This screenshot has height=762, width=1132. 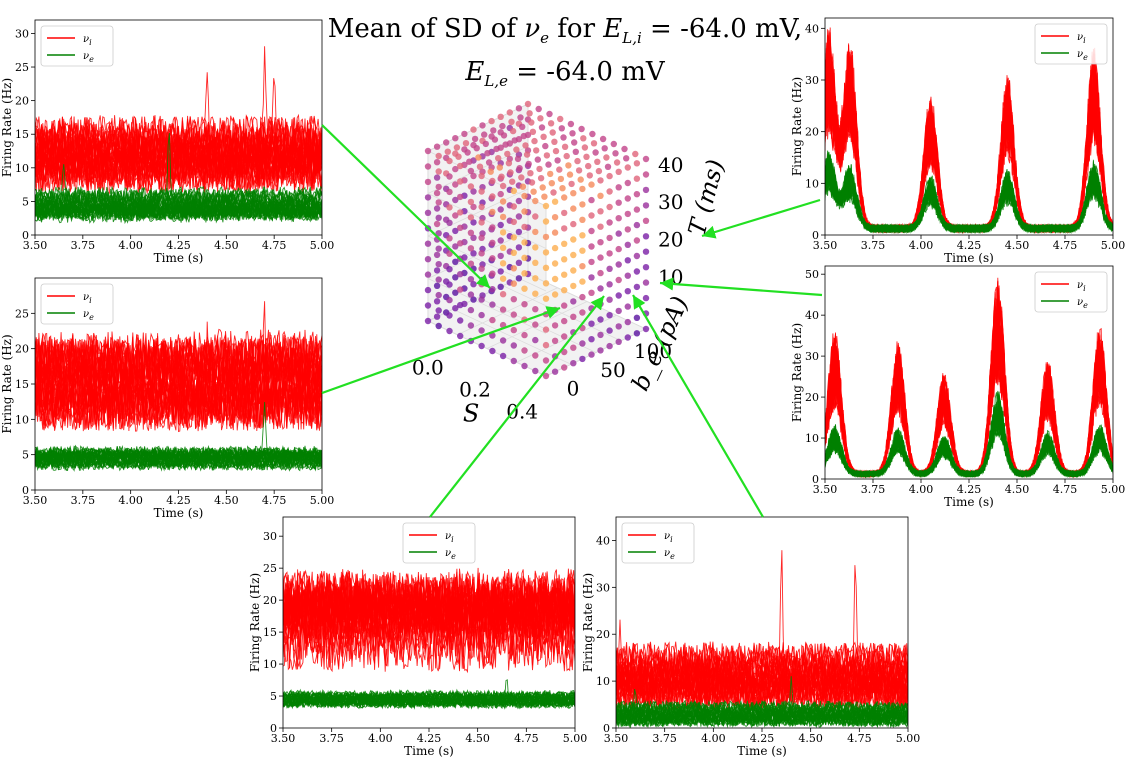 I want to click on grid-line, so click(x=562, y=313).